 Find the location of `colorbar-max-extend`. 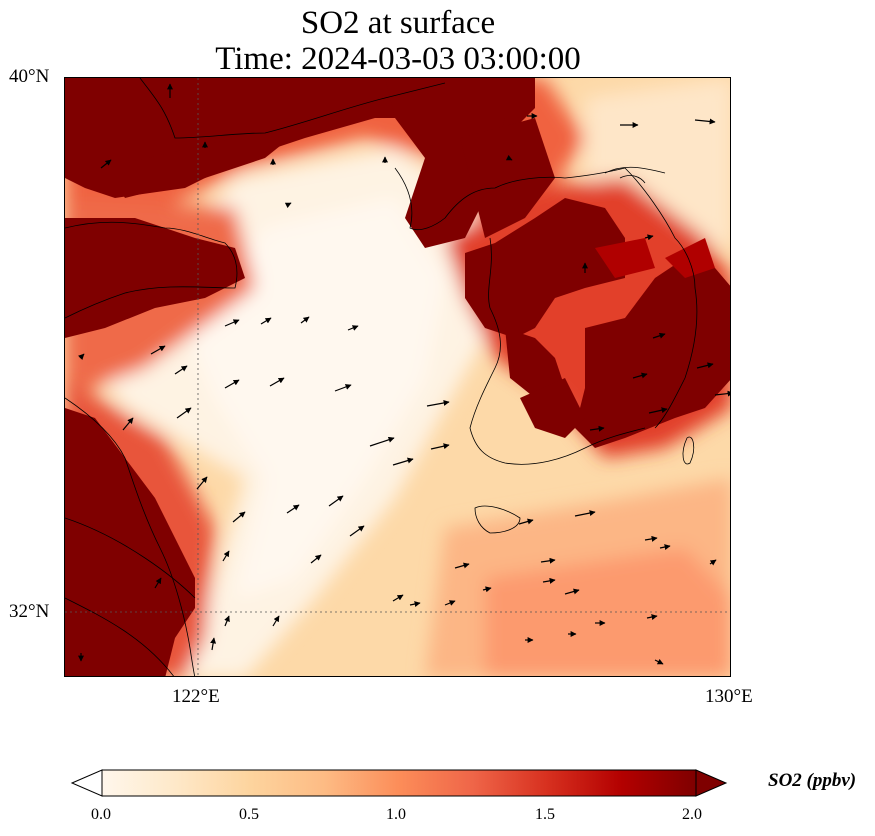

colorbar-max-extend is located at coordinates (711, 783).